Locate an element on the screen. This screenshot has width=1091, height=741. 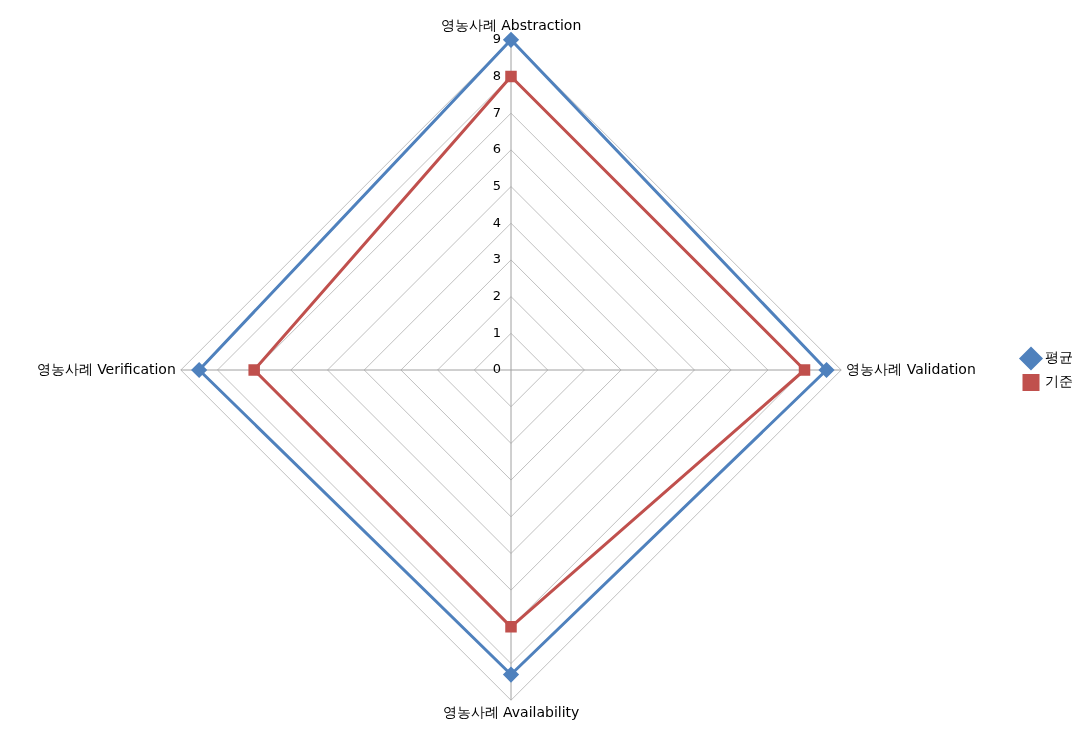
spoke-label: 영농사례 Verification is located at coordinates (106, 368).